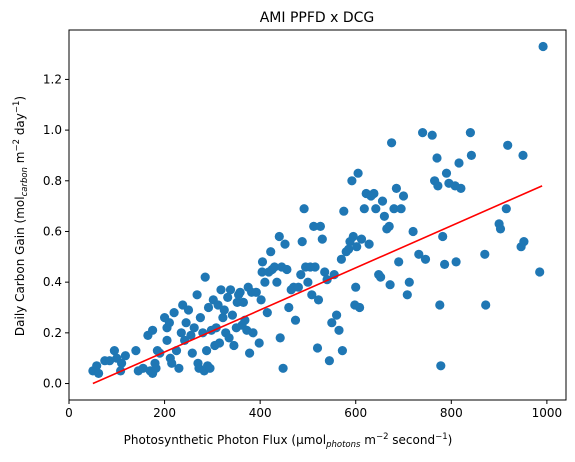 The image size is (575, 462). I want to click on chart-title: AMI PPFD x DCG, so click(317, 18).